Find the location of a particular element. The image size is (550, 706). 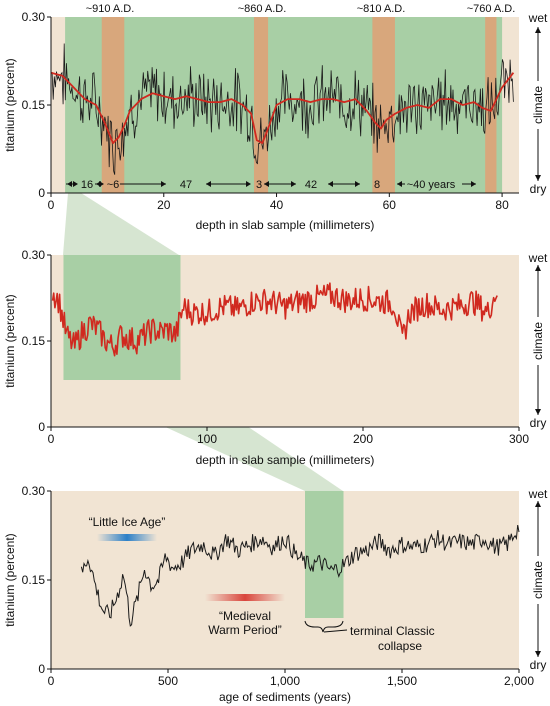

x-tick-label: 80 is located at coordinates (502, 205).